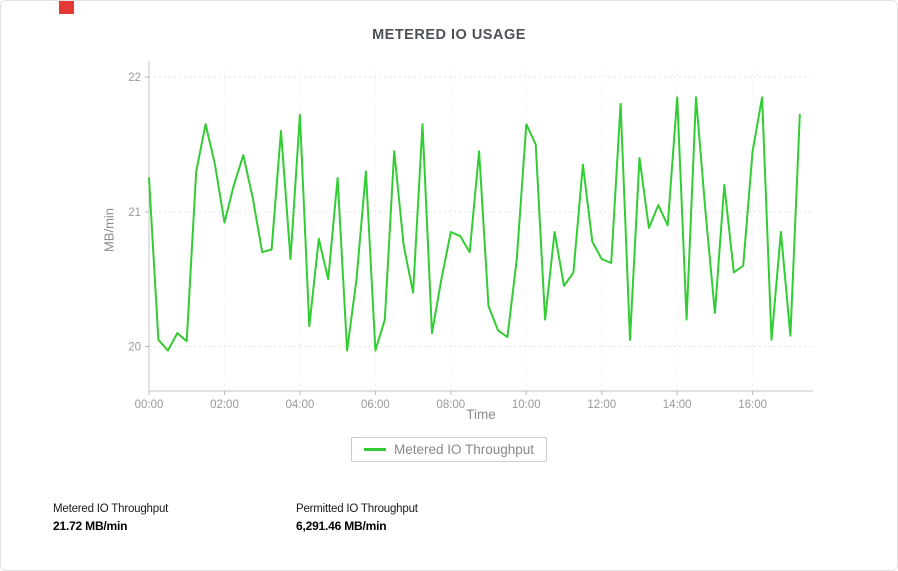 This screenshot has width=898, height=571. Describe the element at coordinates (66, 7) in the screenshot. I see `red-marker-badge` at that location.